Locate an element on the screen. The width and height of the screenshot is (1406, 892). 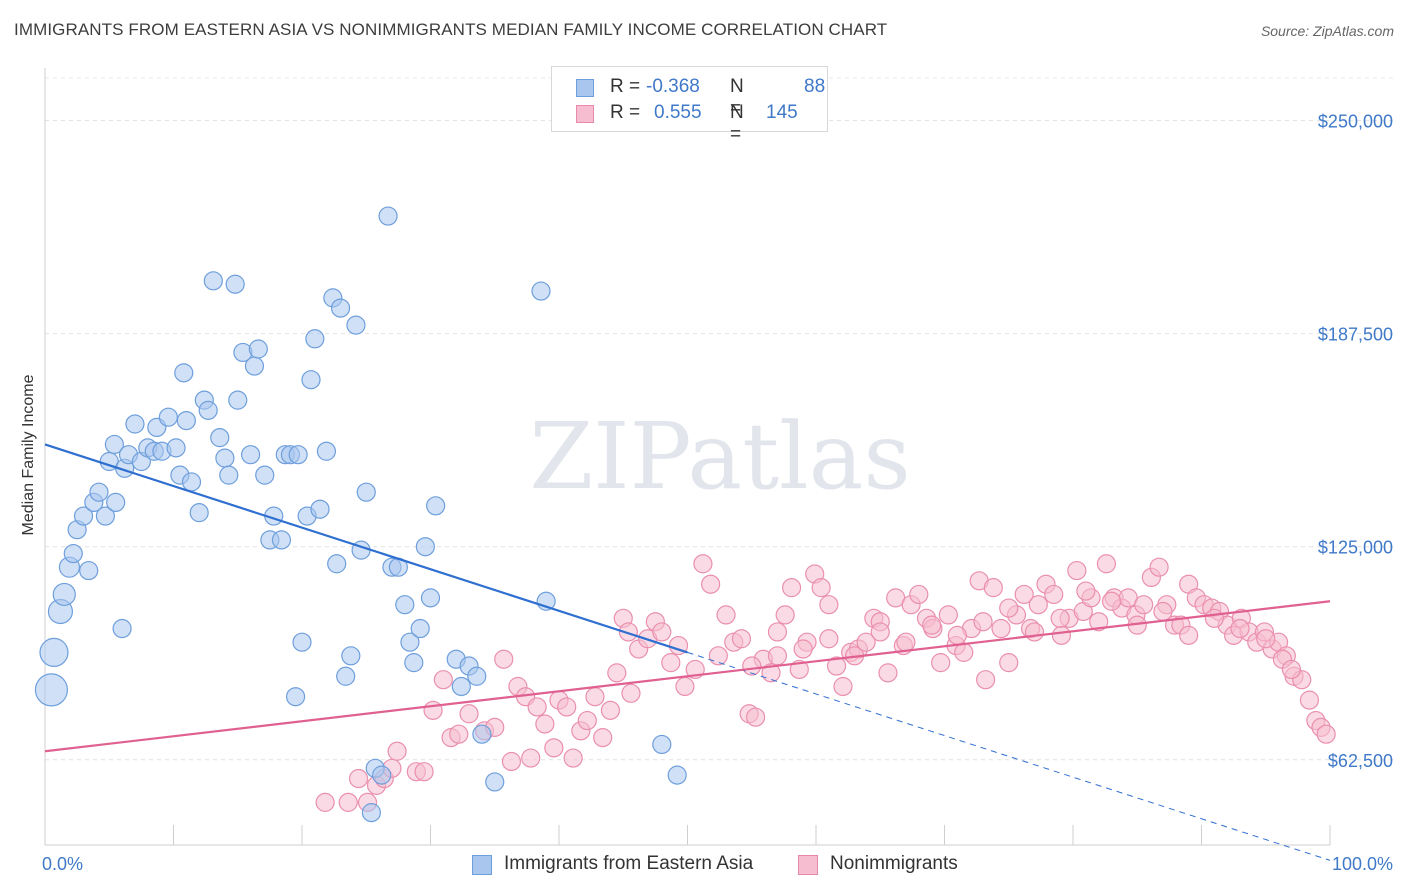
immigrants-trend-extension is located at coordinates (1009, 756).